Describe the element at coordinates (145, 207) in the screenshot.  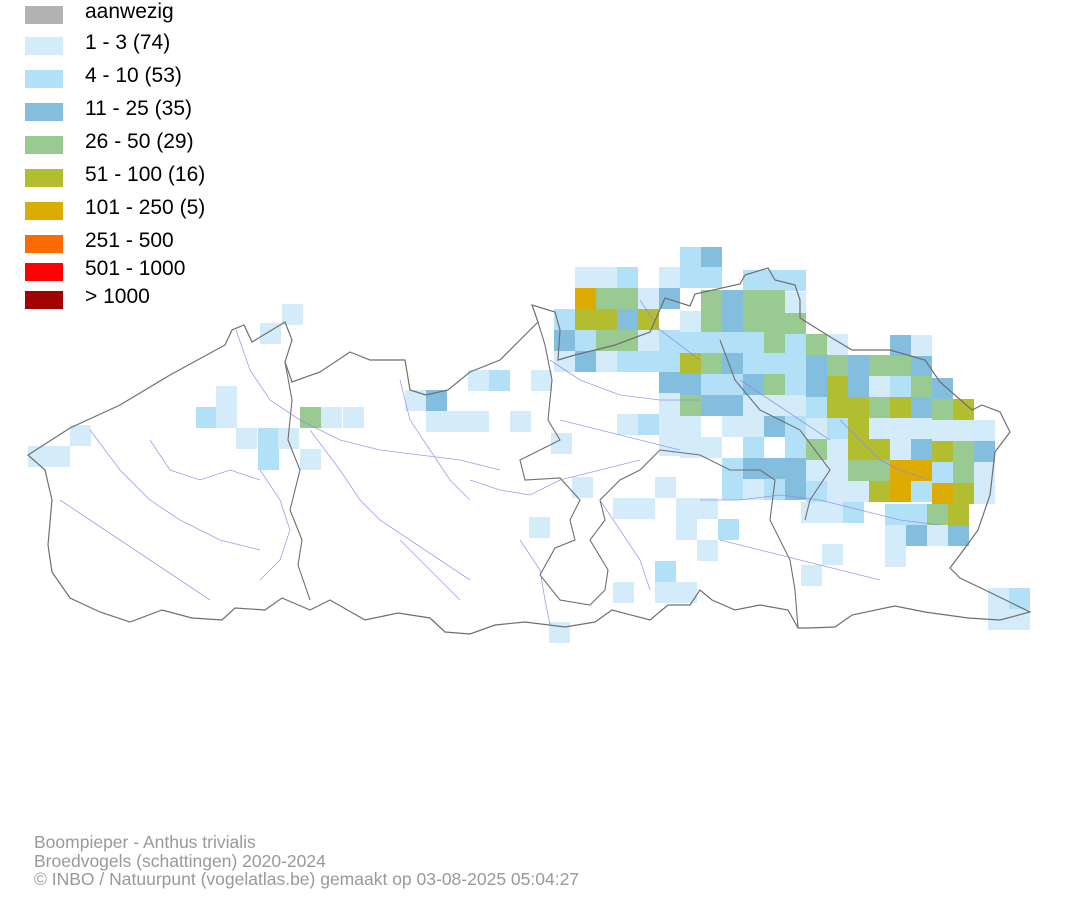
I see `legend-label: 101 - 250 (5)` at that location.